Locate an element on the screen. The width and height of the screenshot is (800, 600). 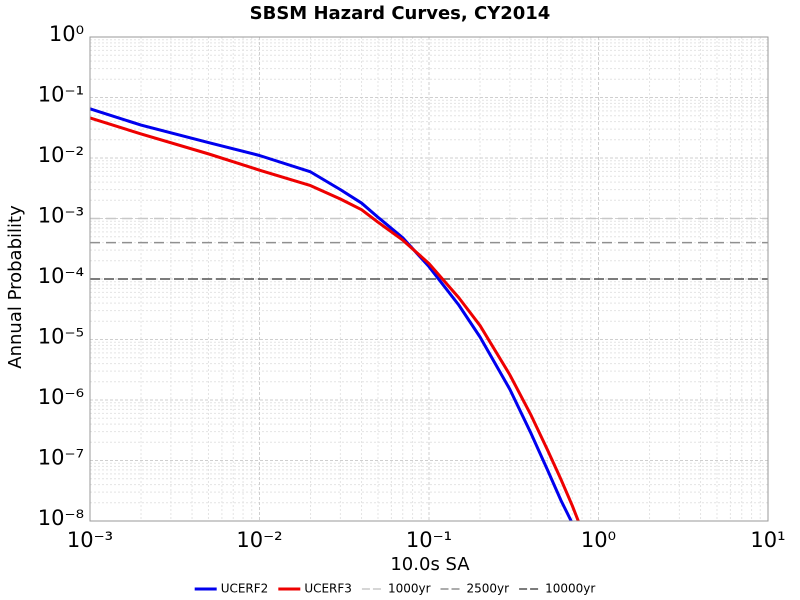
y-tick-label: 10⁻⁶ is located at coordinates (61, 397).